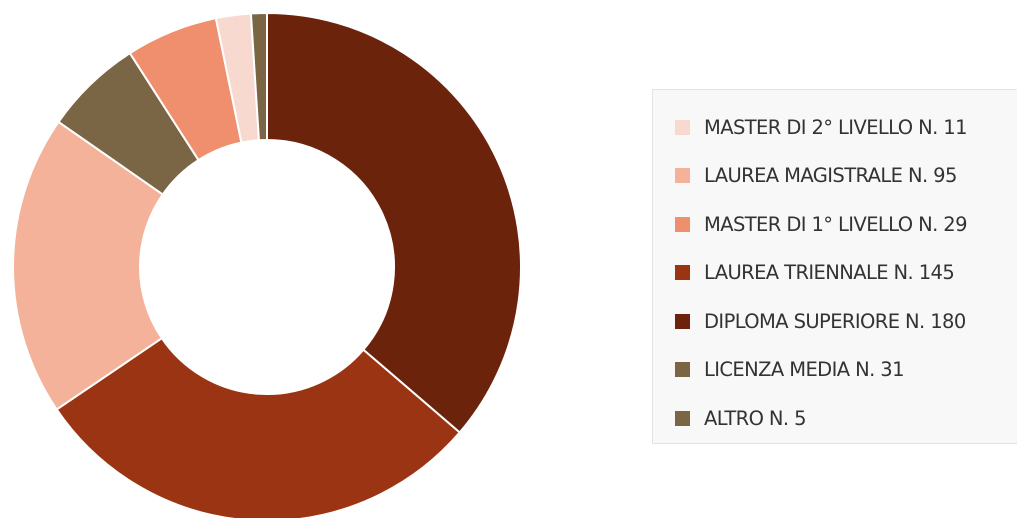 Image resolution: width=1017 pixels, height=518 pixels. I want to click on legend-item: MASTER DI 1° LIVELLO N. 29, so click(846, 224).